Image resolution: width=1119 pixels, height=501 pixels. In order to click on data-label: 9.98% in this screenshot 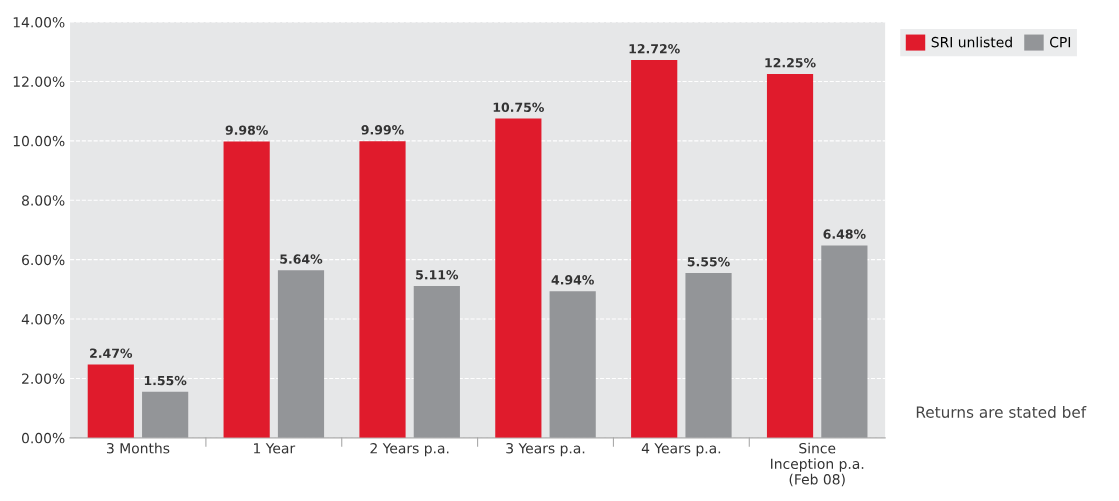, I will do `click(246, 130)`.